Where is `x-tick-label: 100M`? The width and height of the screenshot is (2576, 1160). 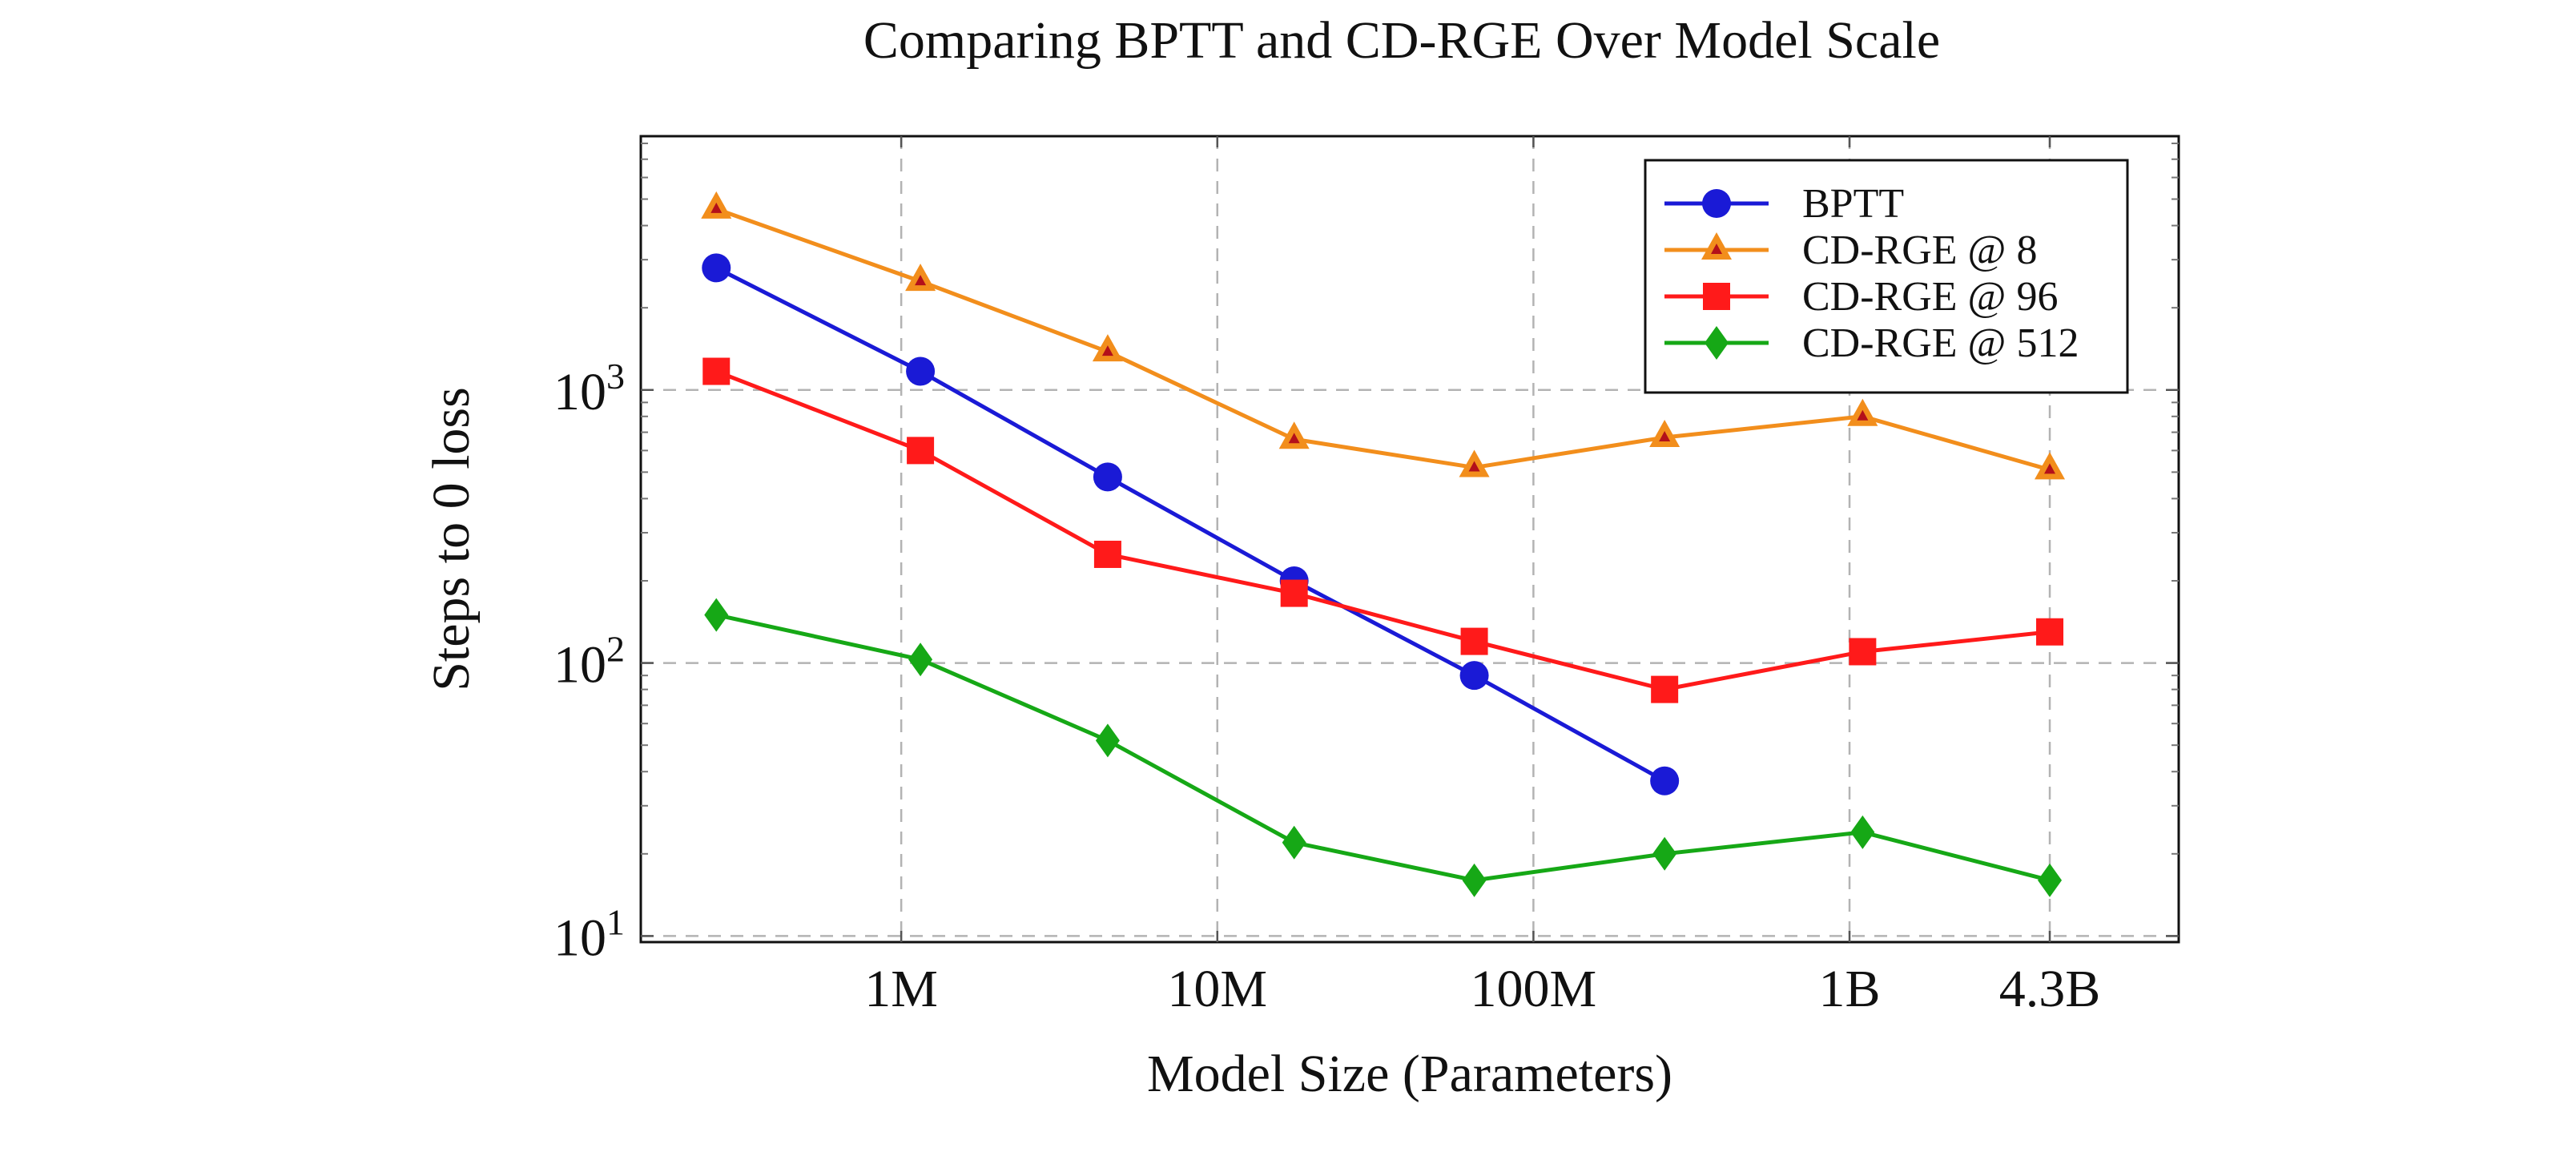 x-tick-label: 100M is located at coordinates (1534, 989).